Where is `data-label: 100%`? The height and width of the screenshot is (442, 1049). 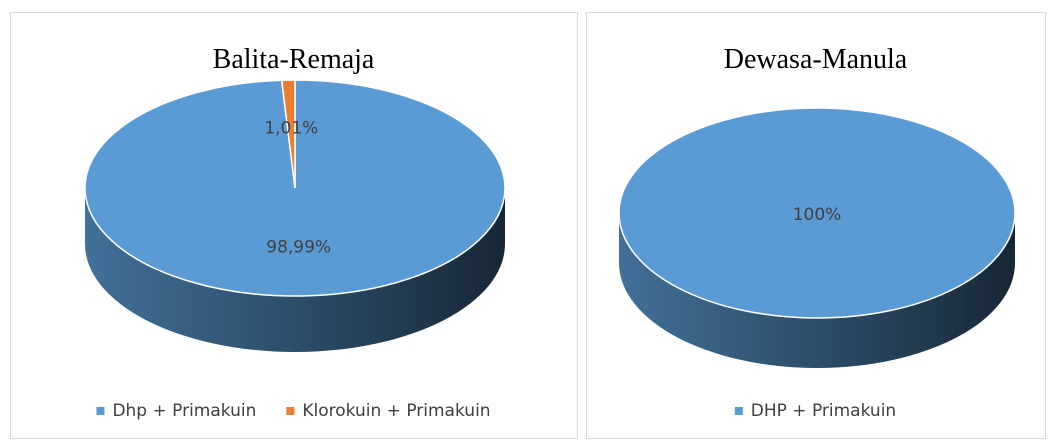
data-label: 100% is located at coordinates (817, 215).